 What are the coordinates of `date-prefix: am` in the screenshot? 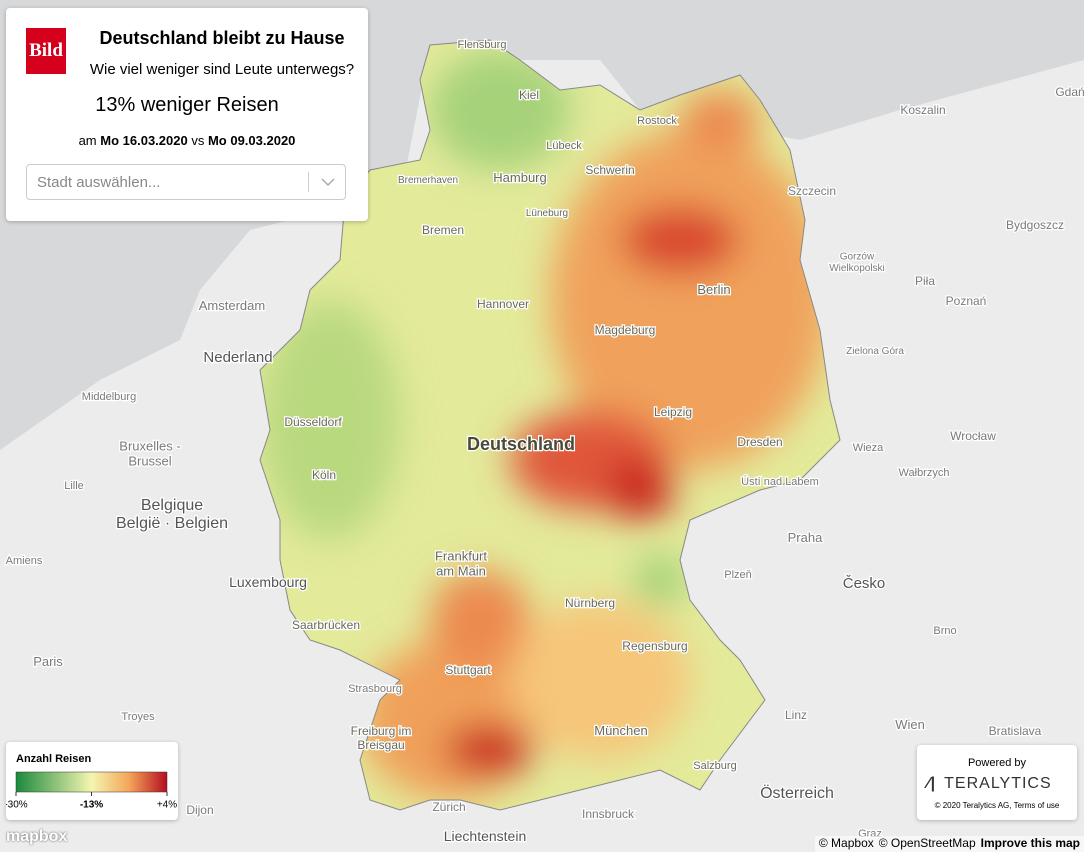 It's located at (87, 140).